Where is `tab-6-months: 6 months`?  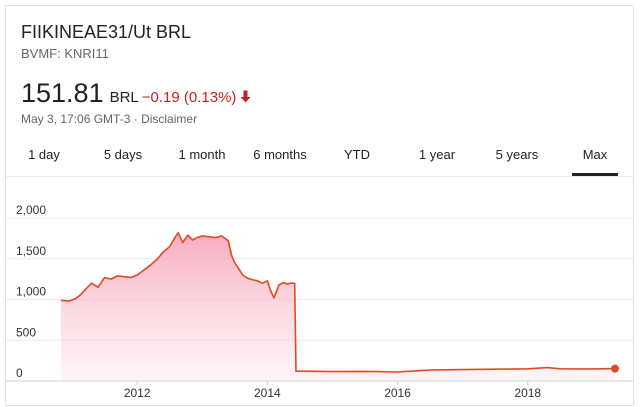
tab-6-months: 6 months is located at coordinates (280, 156).